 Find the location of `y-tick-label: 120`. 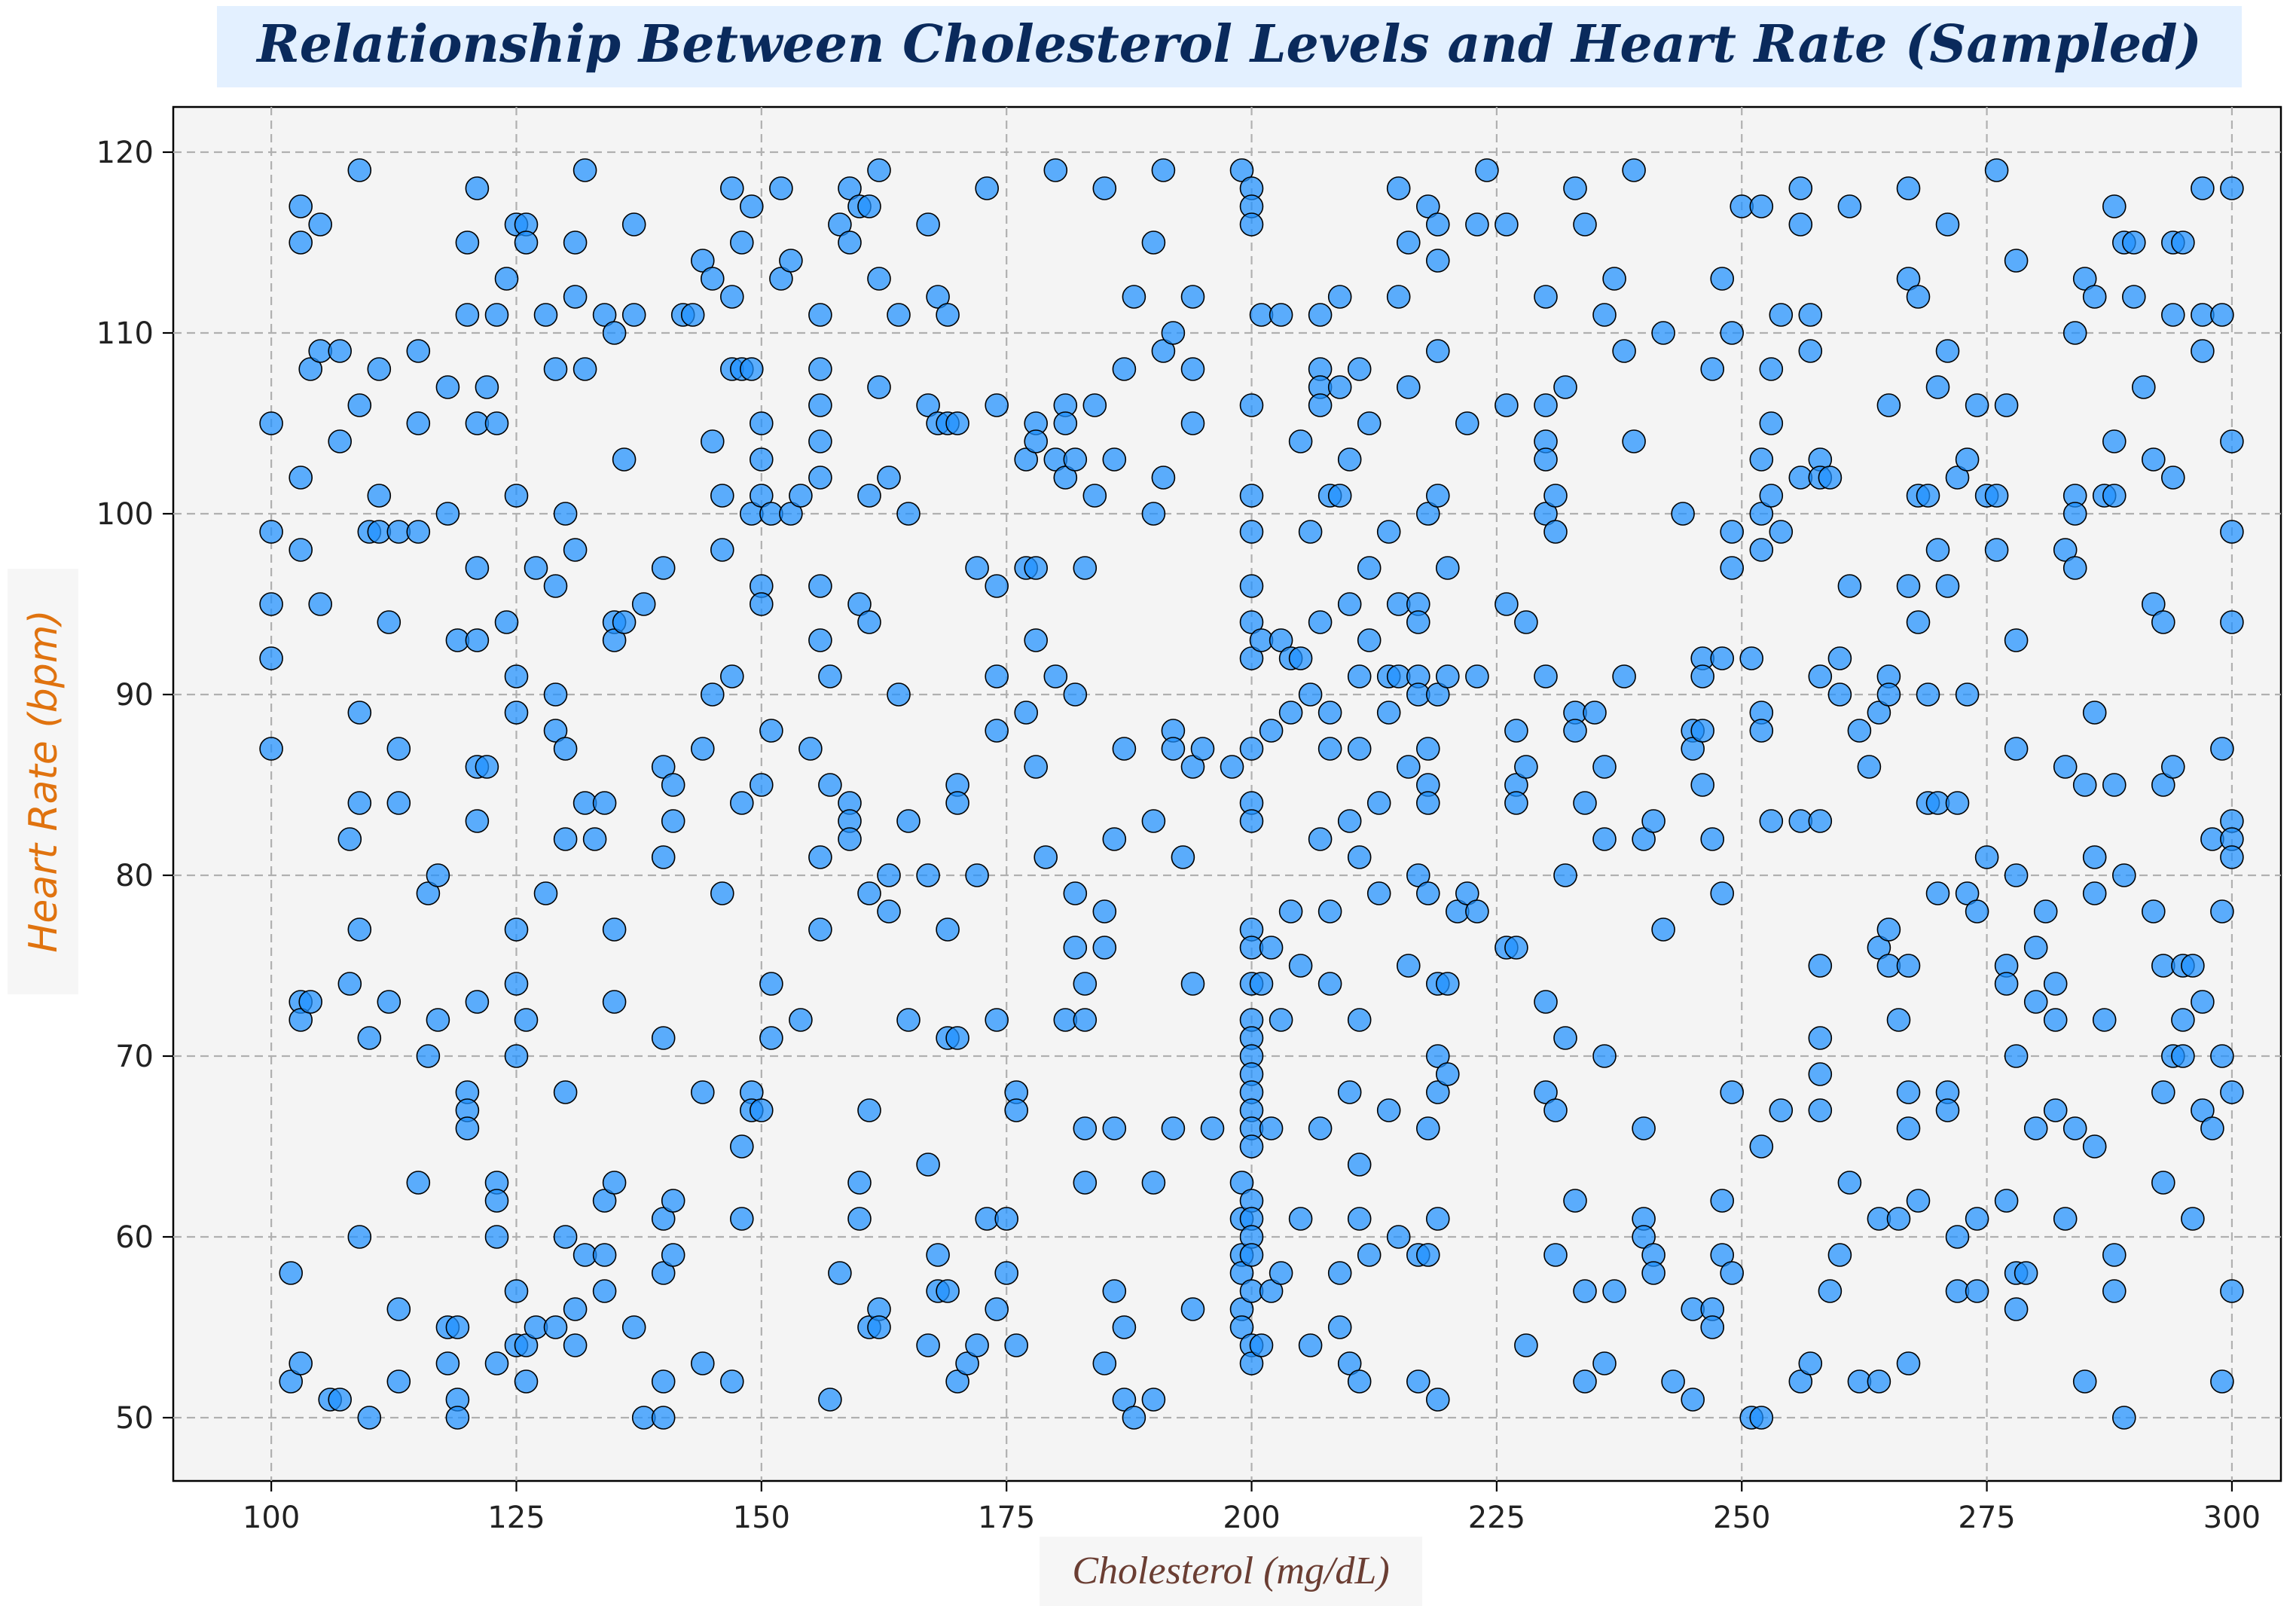

y-tick-label: 120 is located at coordinates (125, 153).